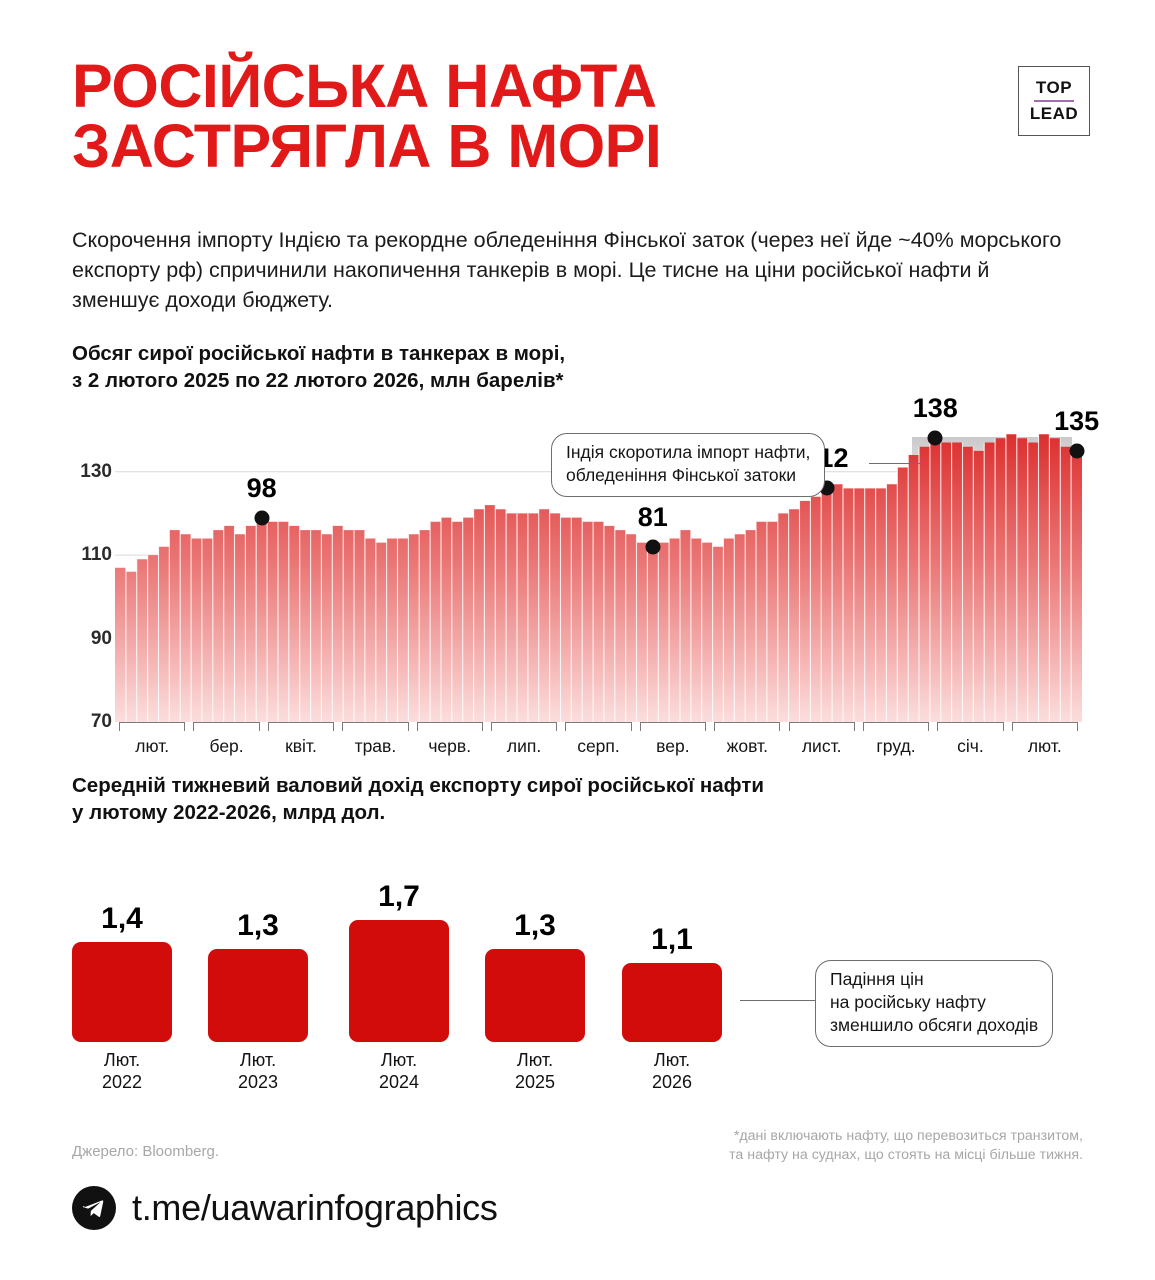  Describe the element at coordinates (258, 1071) in the screenshot. I see `chart2-bar-label: Лют. 2023` at that location.